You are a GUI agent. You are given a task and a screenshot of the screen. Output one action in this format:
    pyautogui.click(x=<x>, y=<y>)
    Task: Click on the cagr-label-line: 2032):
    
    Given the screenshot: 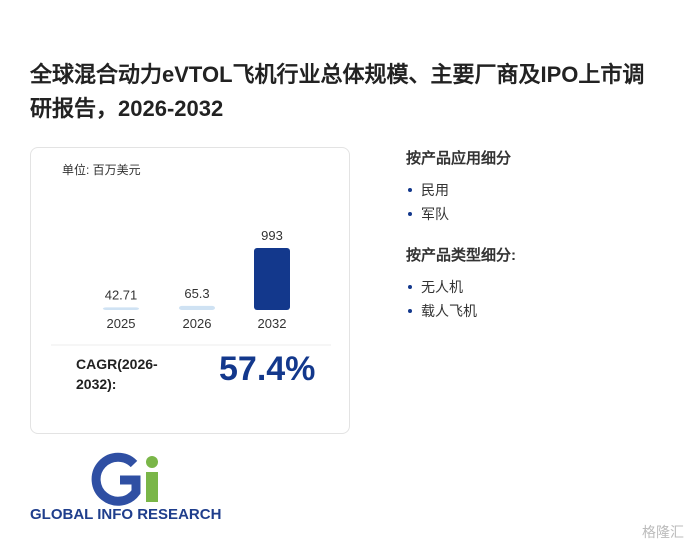 What is the action you would take?
    pyautogui.click(x=96, y=384)
    